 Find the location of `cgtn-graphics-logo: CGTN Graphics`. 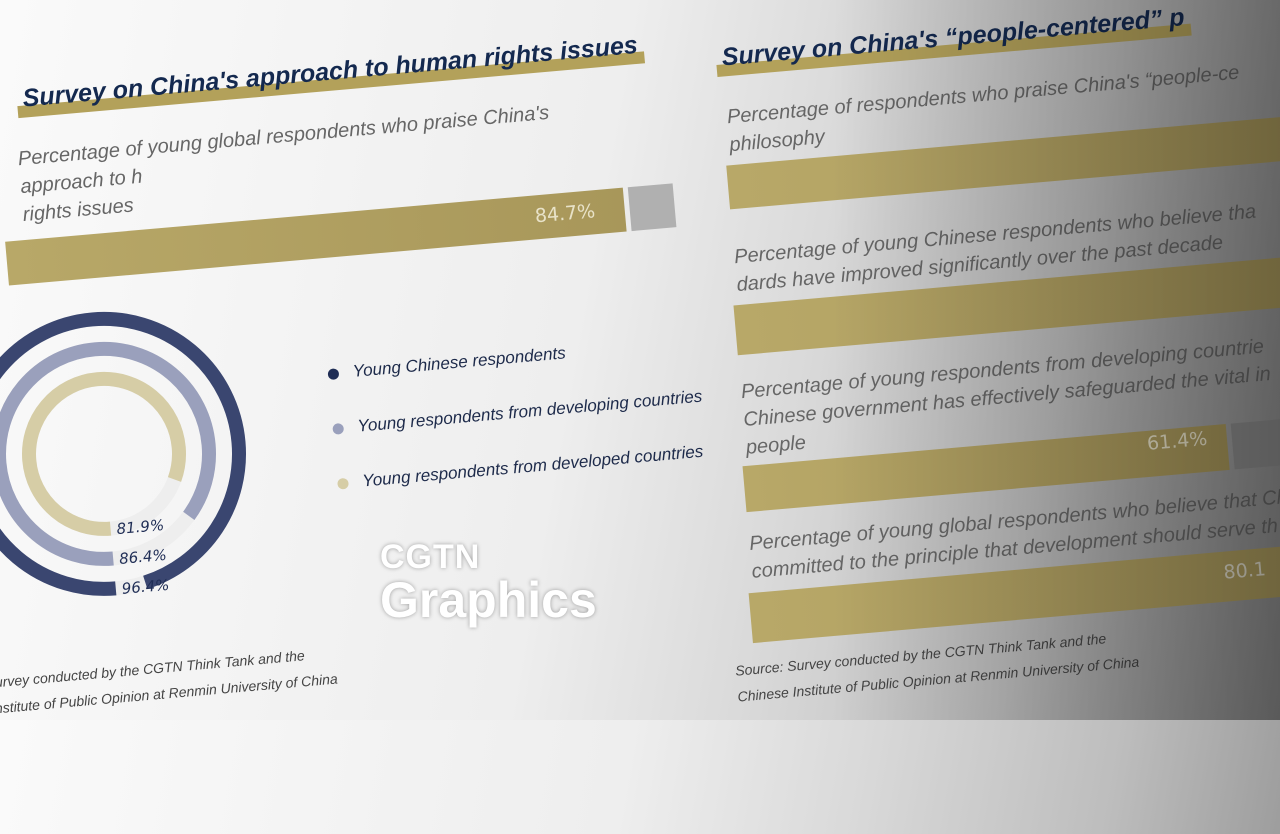

cgtn-graphics-logo: CGTN Graphics is located at coordinates (488, 583).